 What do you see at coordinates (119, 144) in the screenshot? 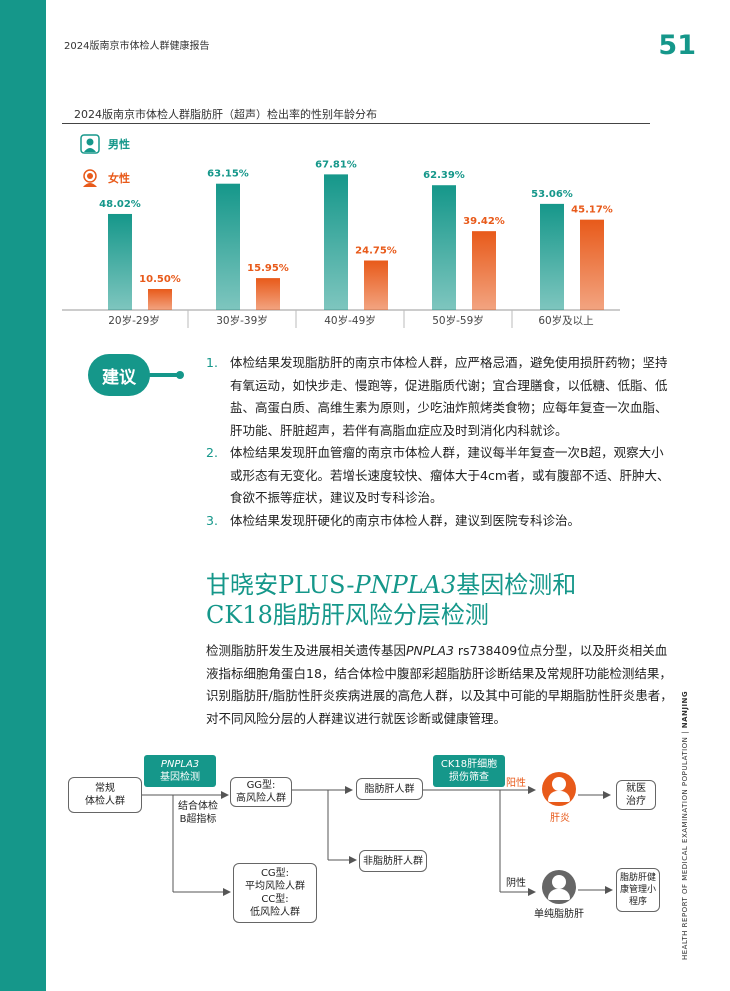
I see `legend-male-label: 男性` at bounding box center [119, 144].